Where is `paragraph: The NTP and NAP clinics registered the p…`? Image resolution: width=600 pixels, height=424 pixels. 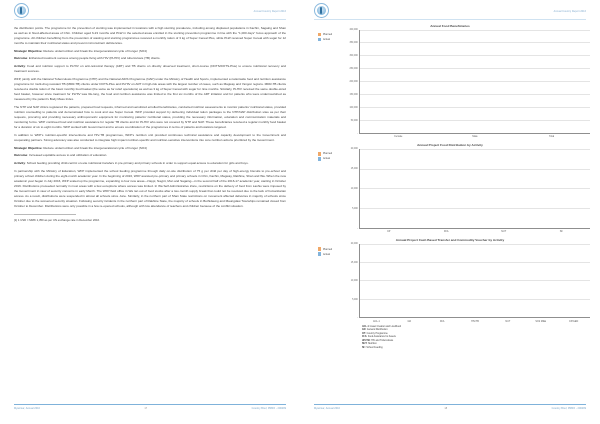
paragraph: The NTP and NAP clinics registered the p… is located at coordinates (150, 116).